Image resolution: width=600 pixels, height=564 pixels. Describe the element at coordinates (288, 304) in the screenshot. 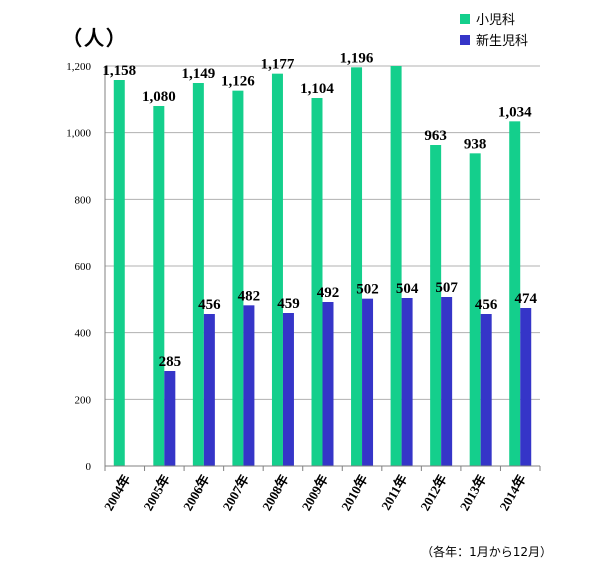

I see `data-label-neonatology: 459` at that location.